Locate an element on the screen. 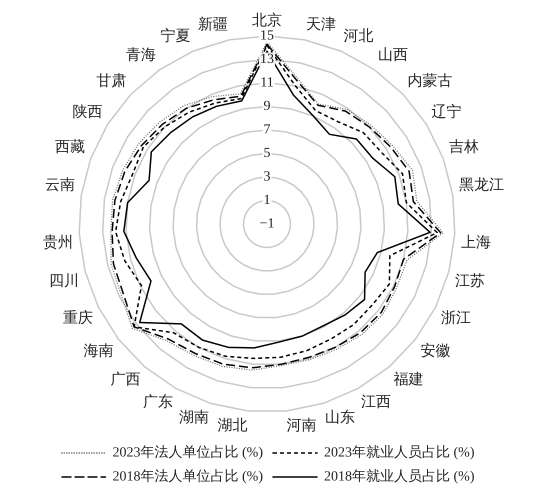 The height and width of the screenshot is (504, 536). y-tick-label: 1 is located at coordinates (267, 200).